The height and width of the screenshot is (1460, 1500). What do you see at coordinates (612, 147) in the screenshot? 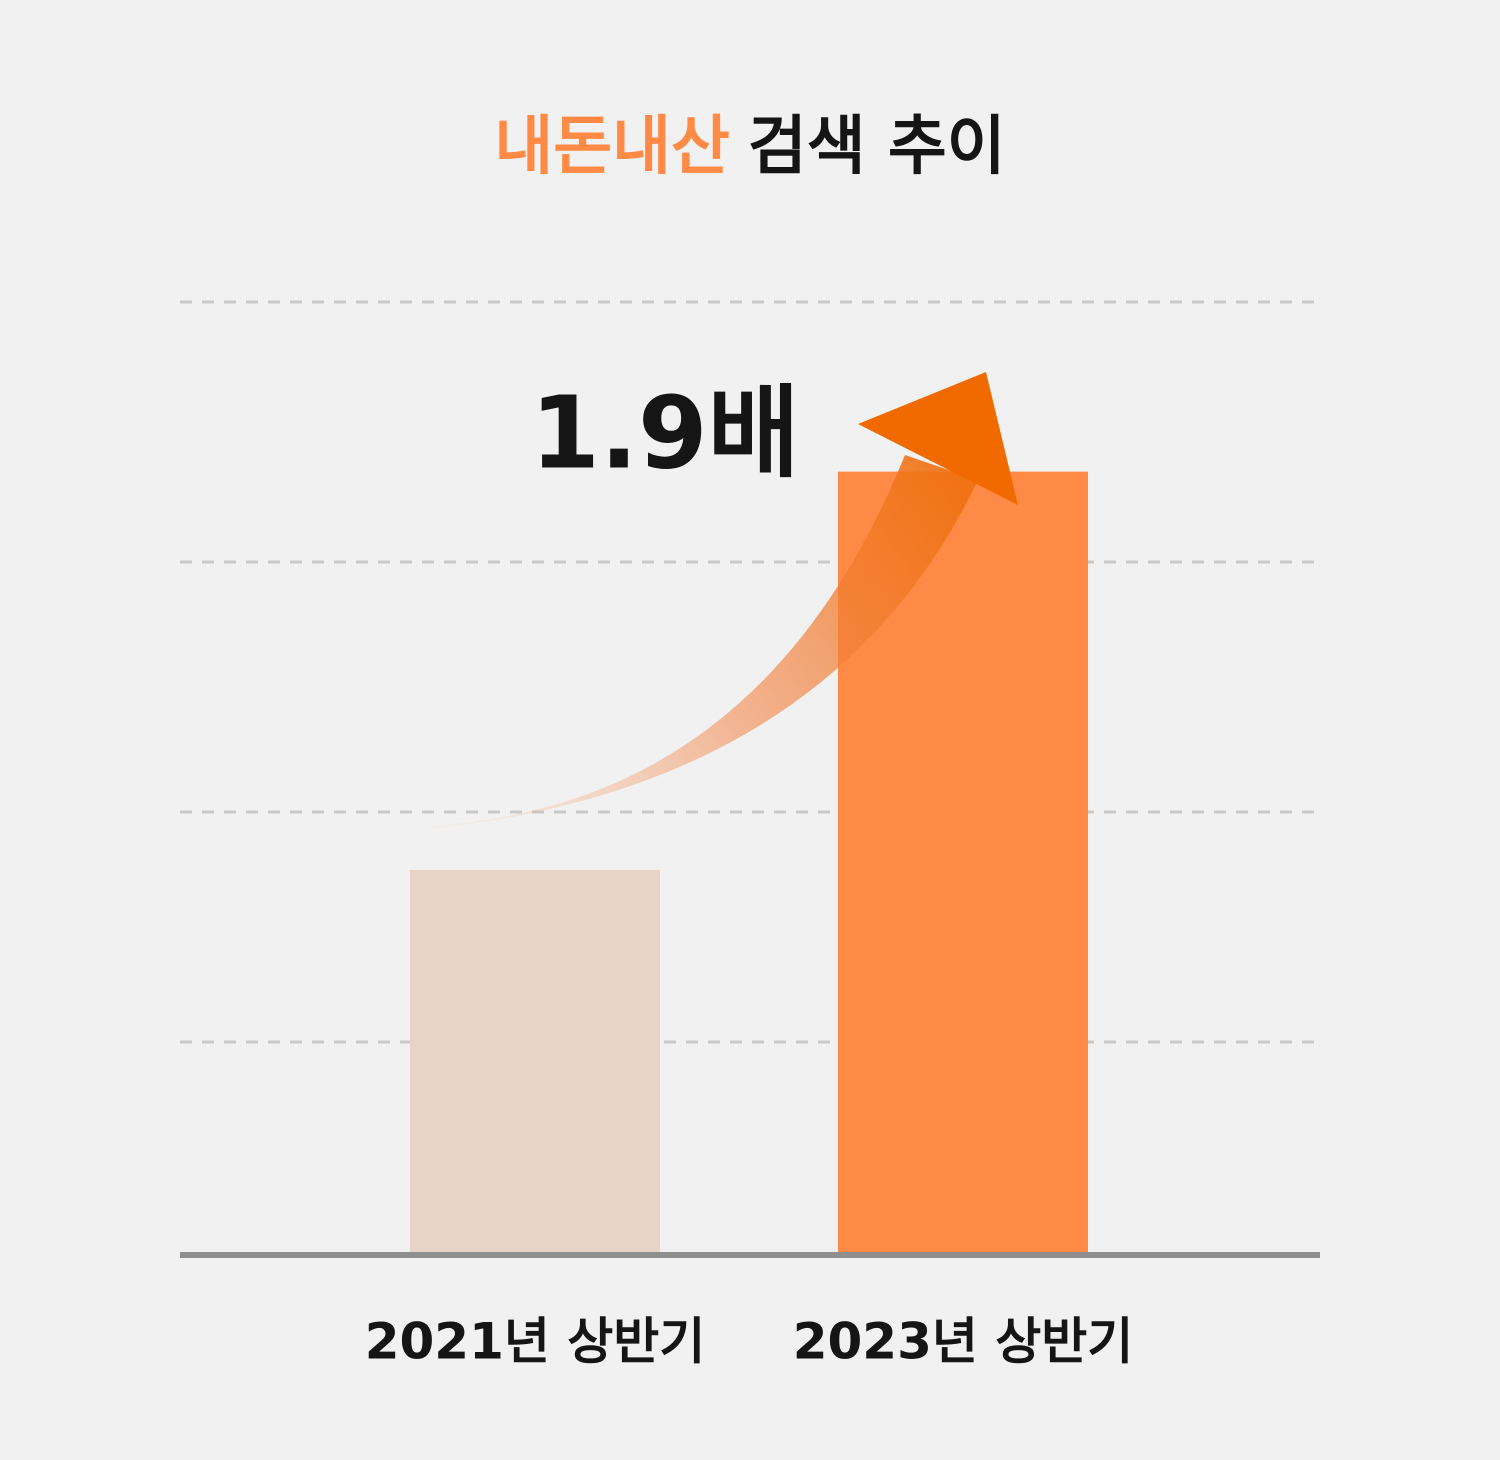
I see `title-highlight: 내돈내산` at bounding box center [612, 147].